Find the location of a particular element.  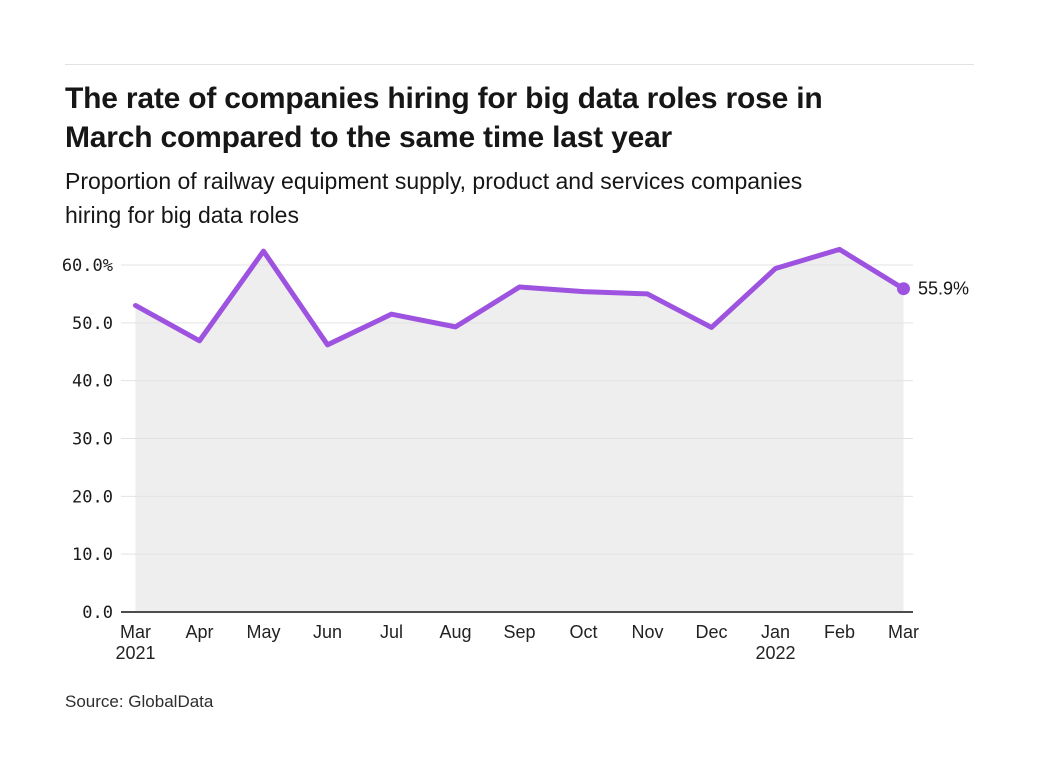

y-tick-label: 10.0 is located at coordinates (92, 555).